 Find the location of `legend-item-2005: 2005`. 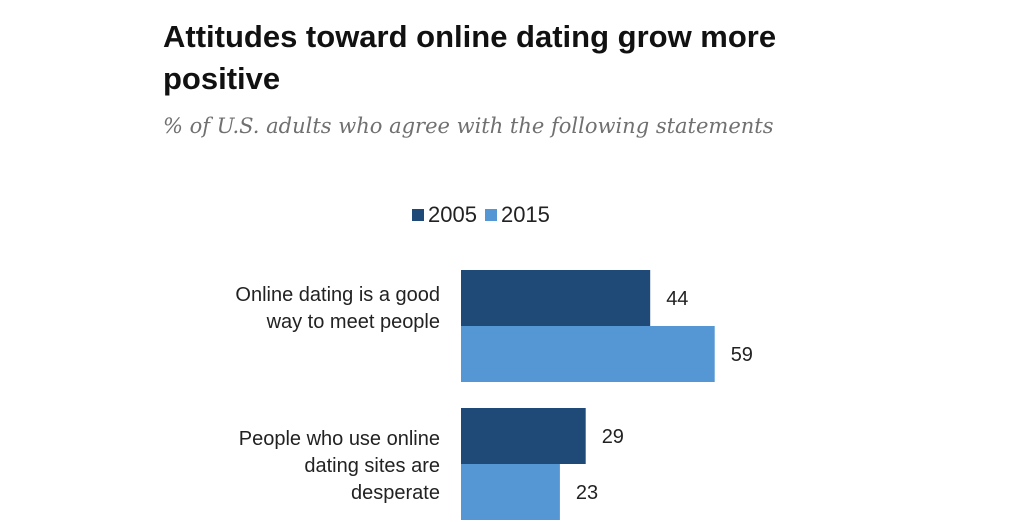

legend-item-2005: 2005 is located at coordinates (444, 215).